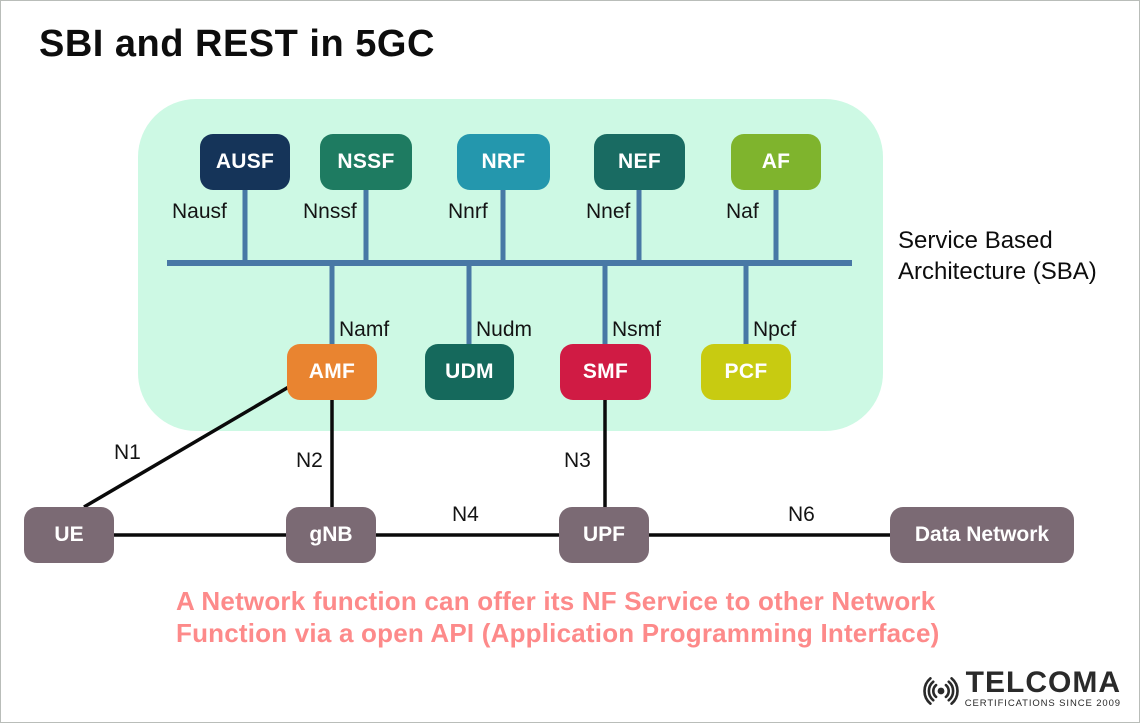  Describe the element at coordinates (330, 211) in the screenshot. I see `iface-label-nnssf: Nnssf` at that location.